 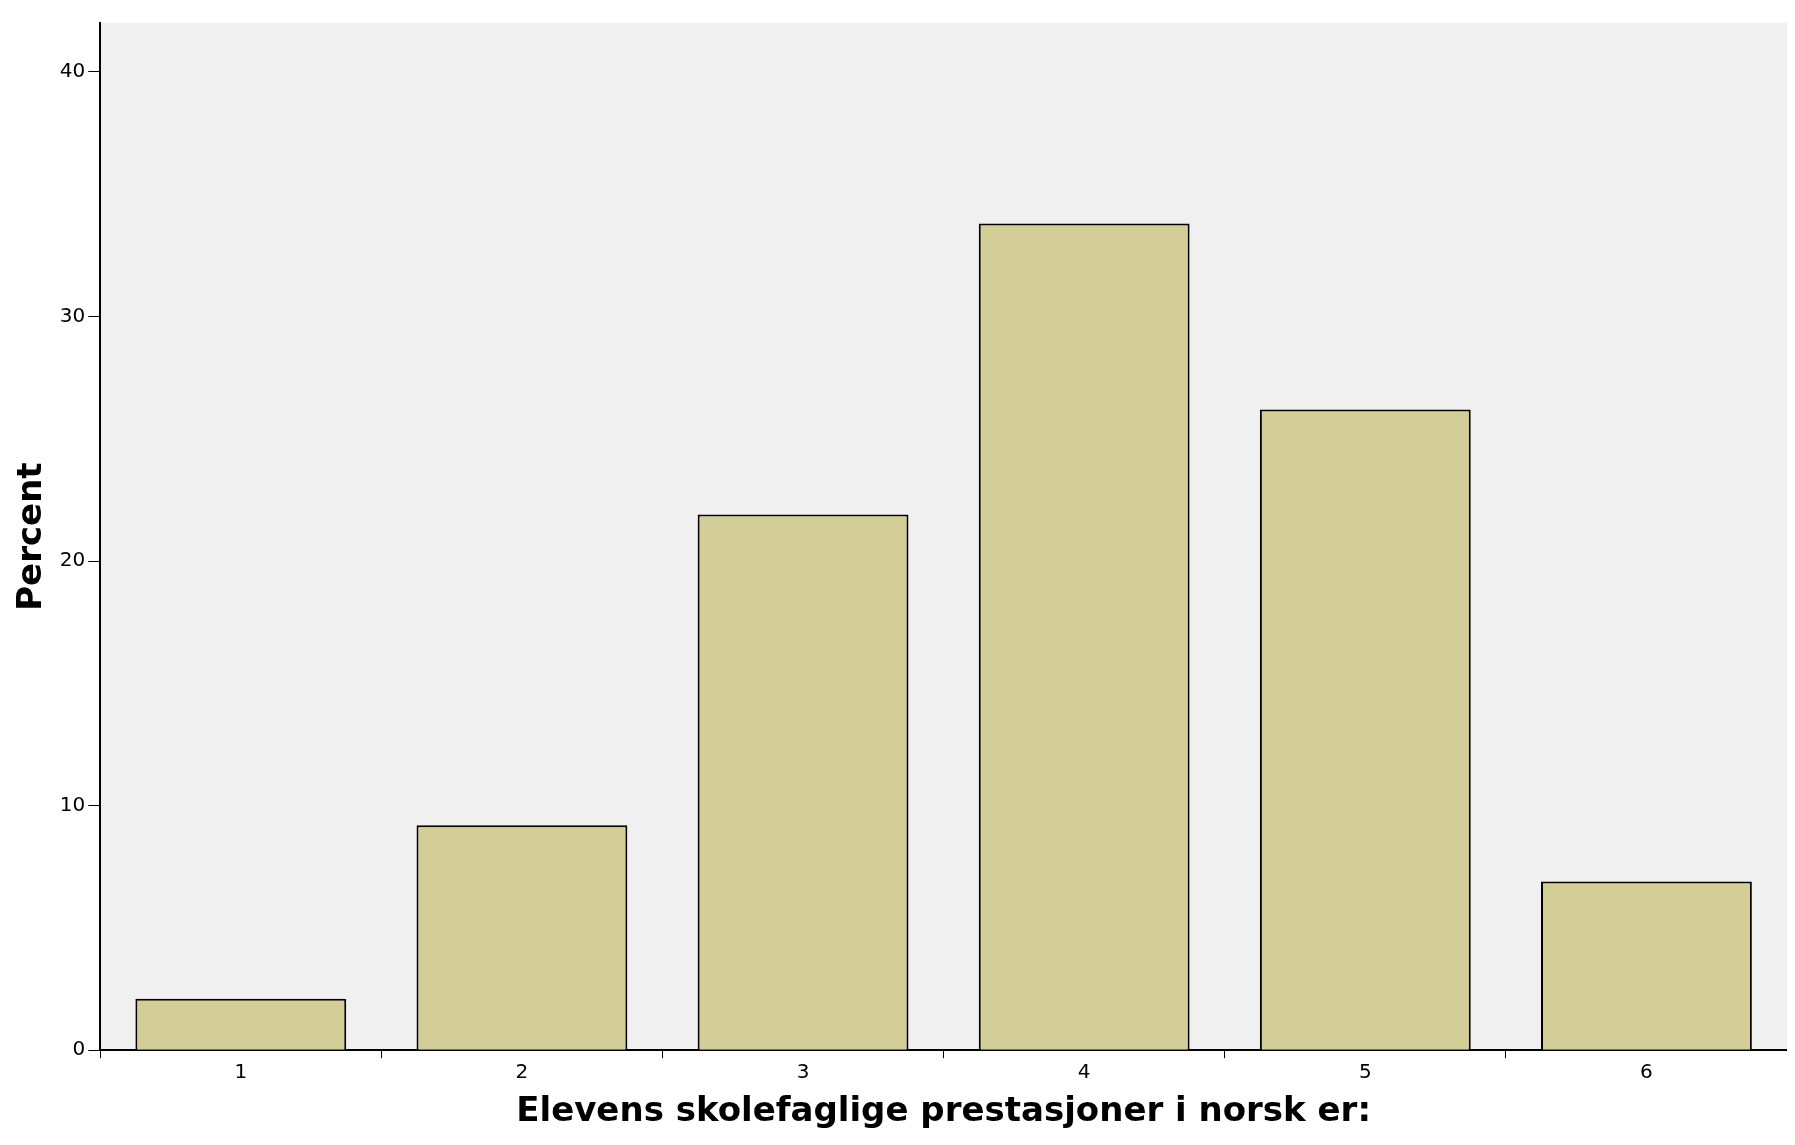 I want to click on y-axis-title: Percent, so click(x=29, y=536).